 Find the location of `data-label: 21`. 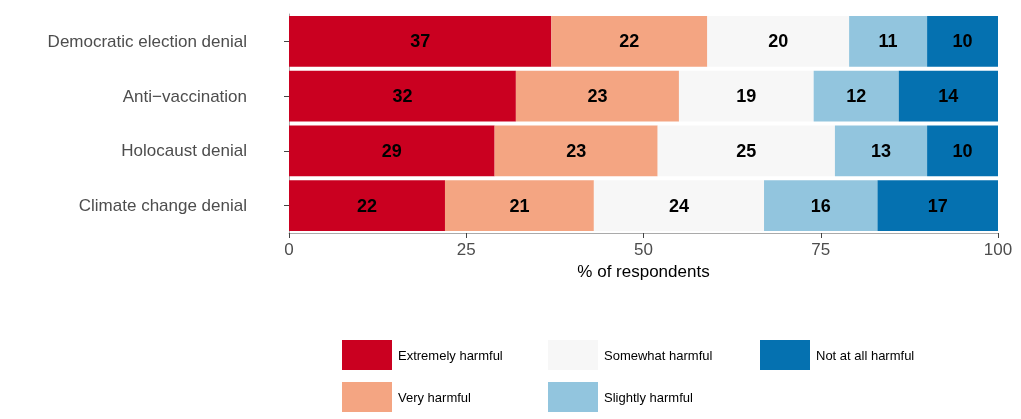

data-label: 21 is located at coordinates (519, 205).